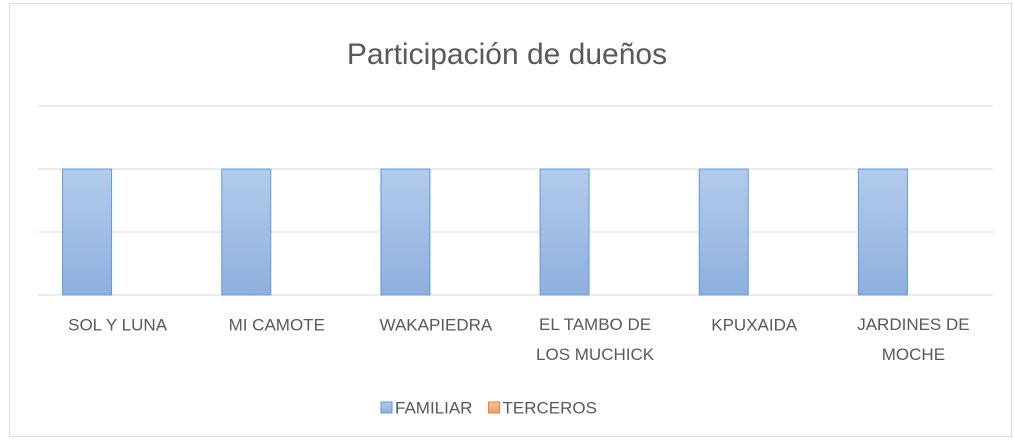 This screenshot has width=1014, height=441. What do you see at coordinates (277, 324) in the screenshot?
I see `x-tick-label: MI CAMOTE` at bounding box center [277, 324].